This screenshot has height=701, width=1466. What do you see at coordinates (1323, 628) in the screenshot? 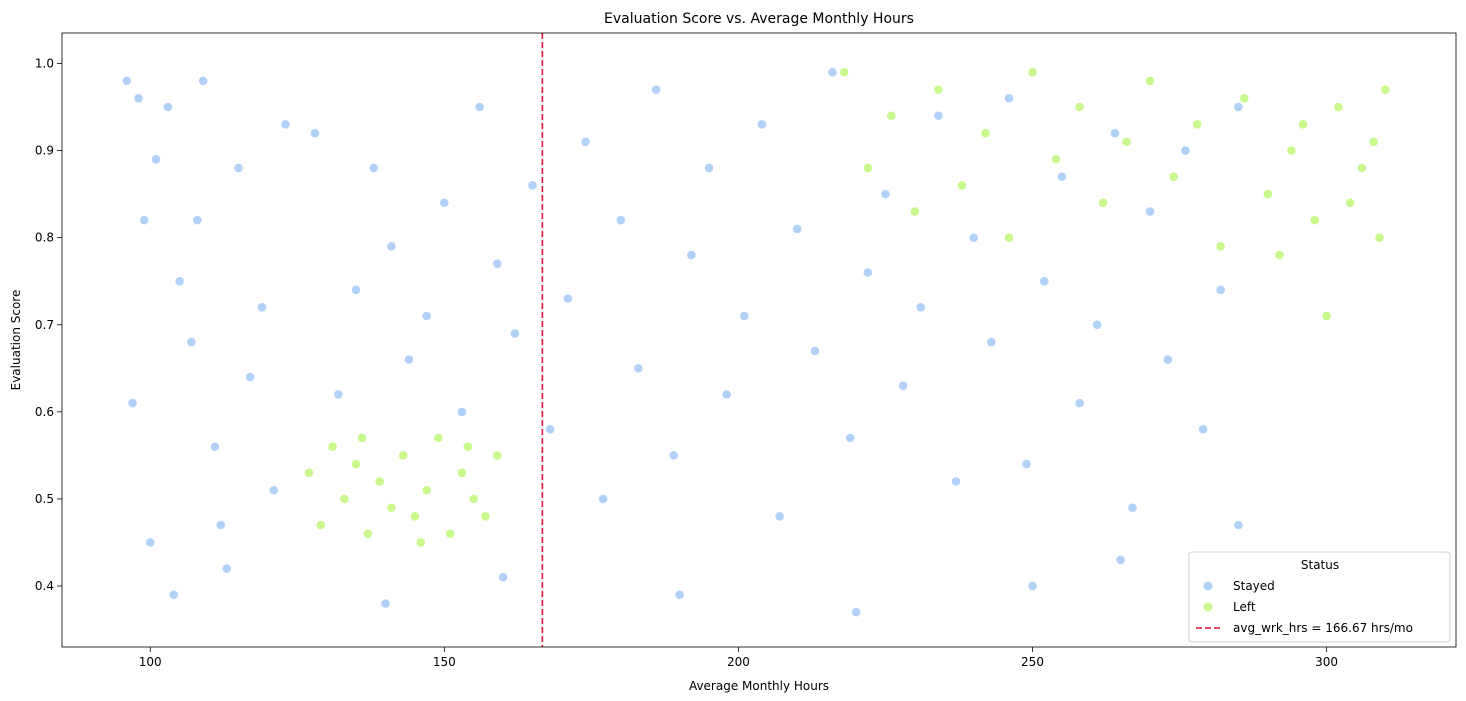
I see `legend-reference-line-label: avg_wrk_hrs = 166.67 hrs/mo` at bounding box center [1323, 628].